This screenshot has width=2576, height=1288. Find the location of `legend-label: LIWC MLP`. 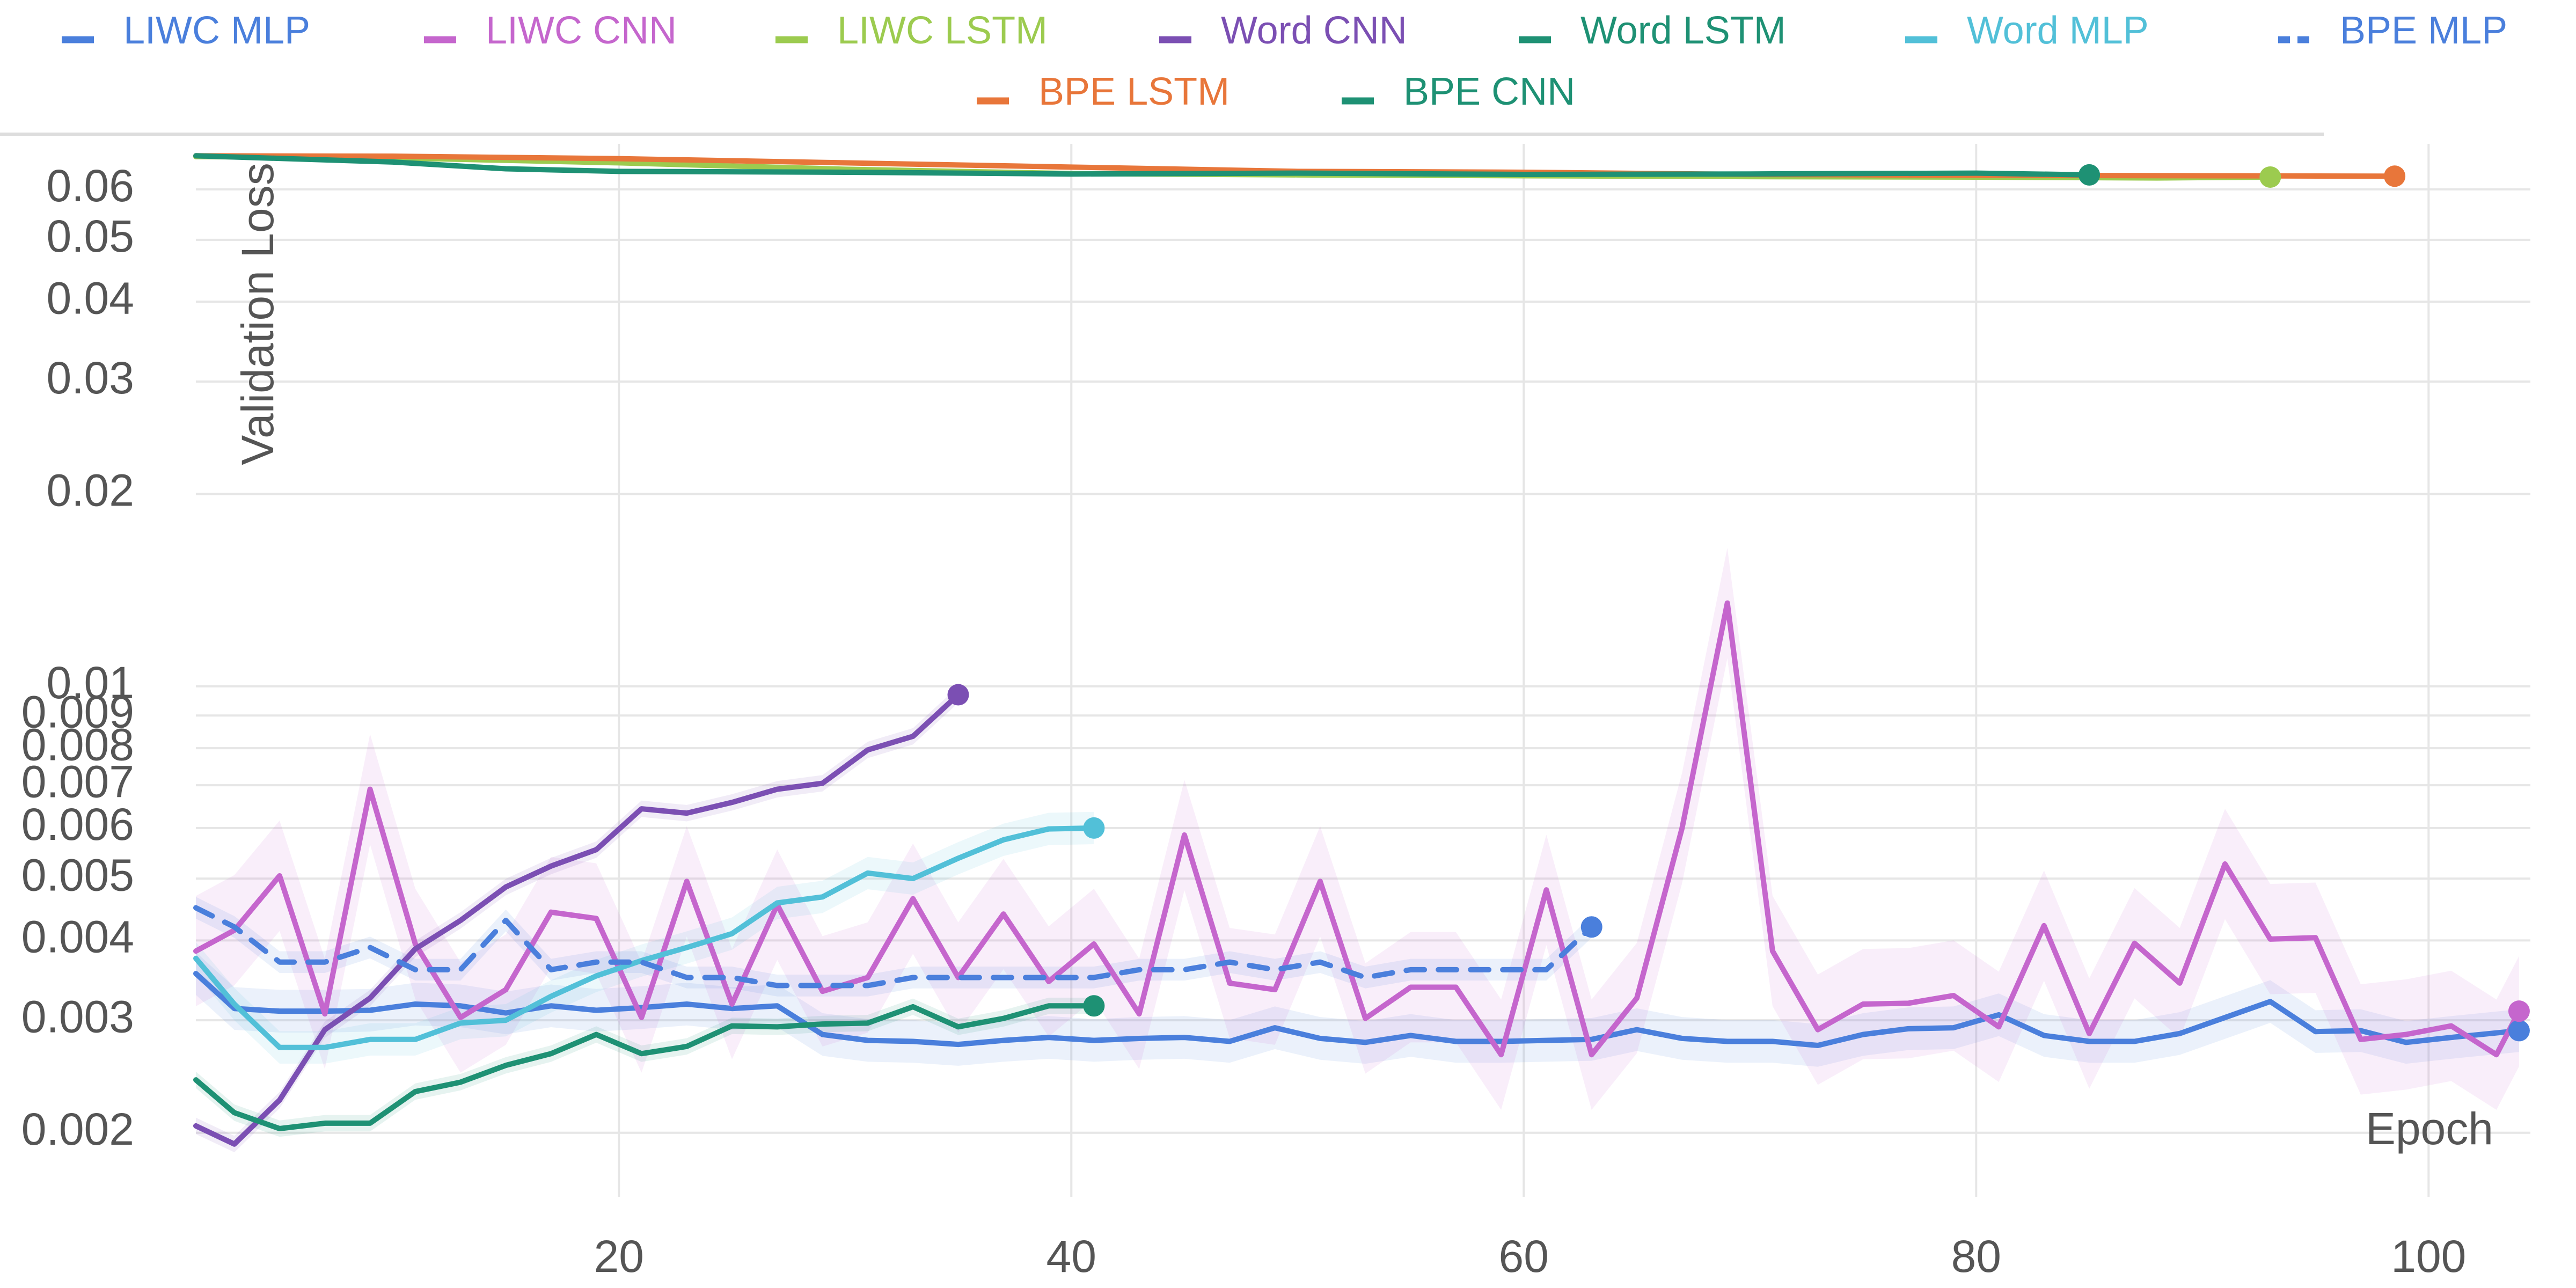

legend-label: LIWC MLP is located at coordinates (216, 30).